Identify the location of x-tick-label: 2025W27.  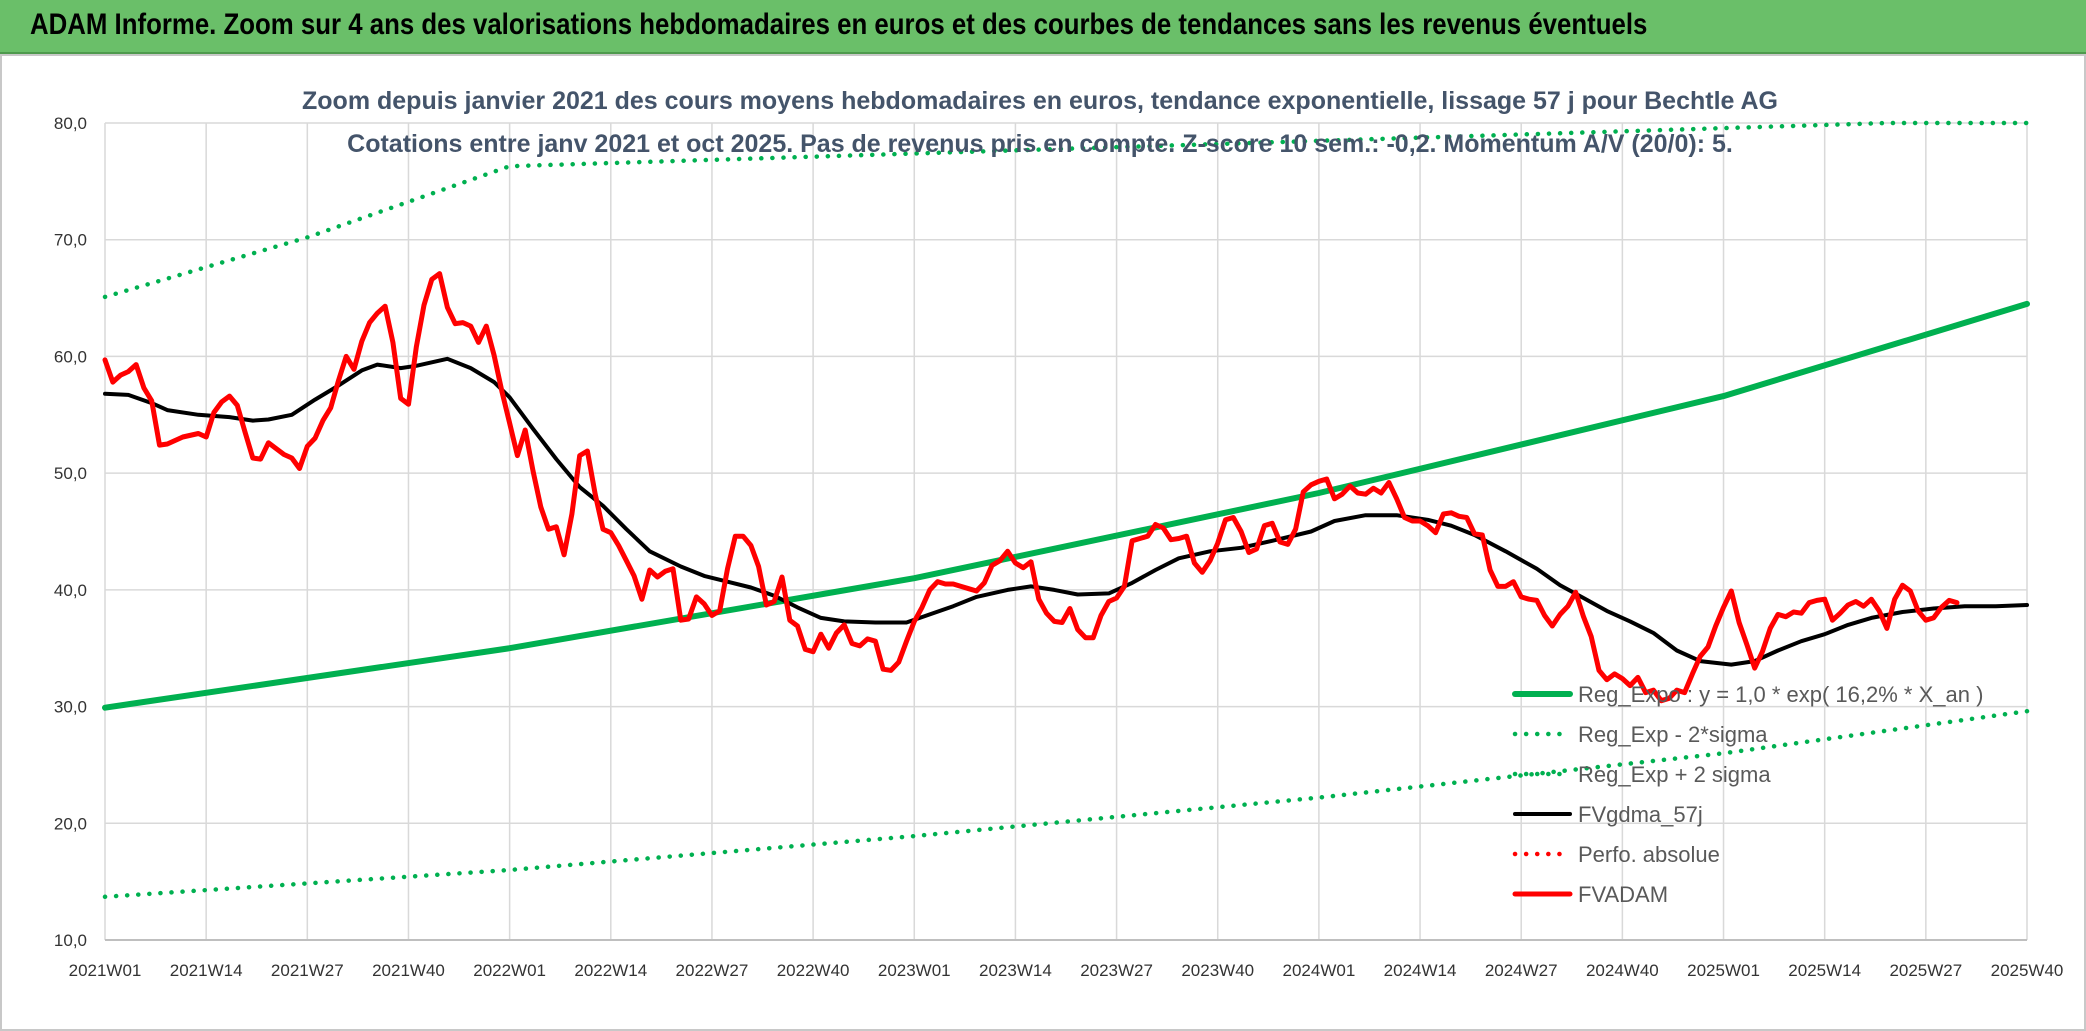
(1925, 970).